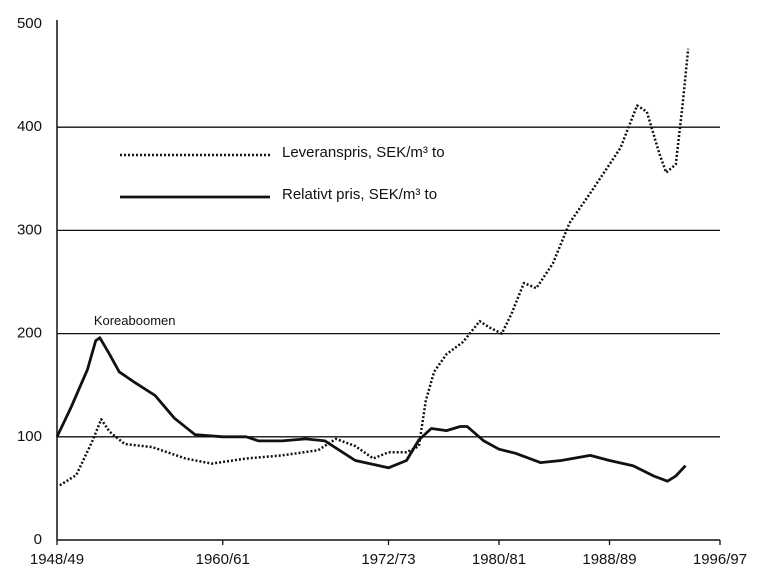  I want to click on y-tick-label: 100, so click(29, 436).